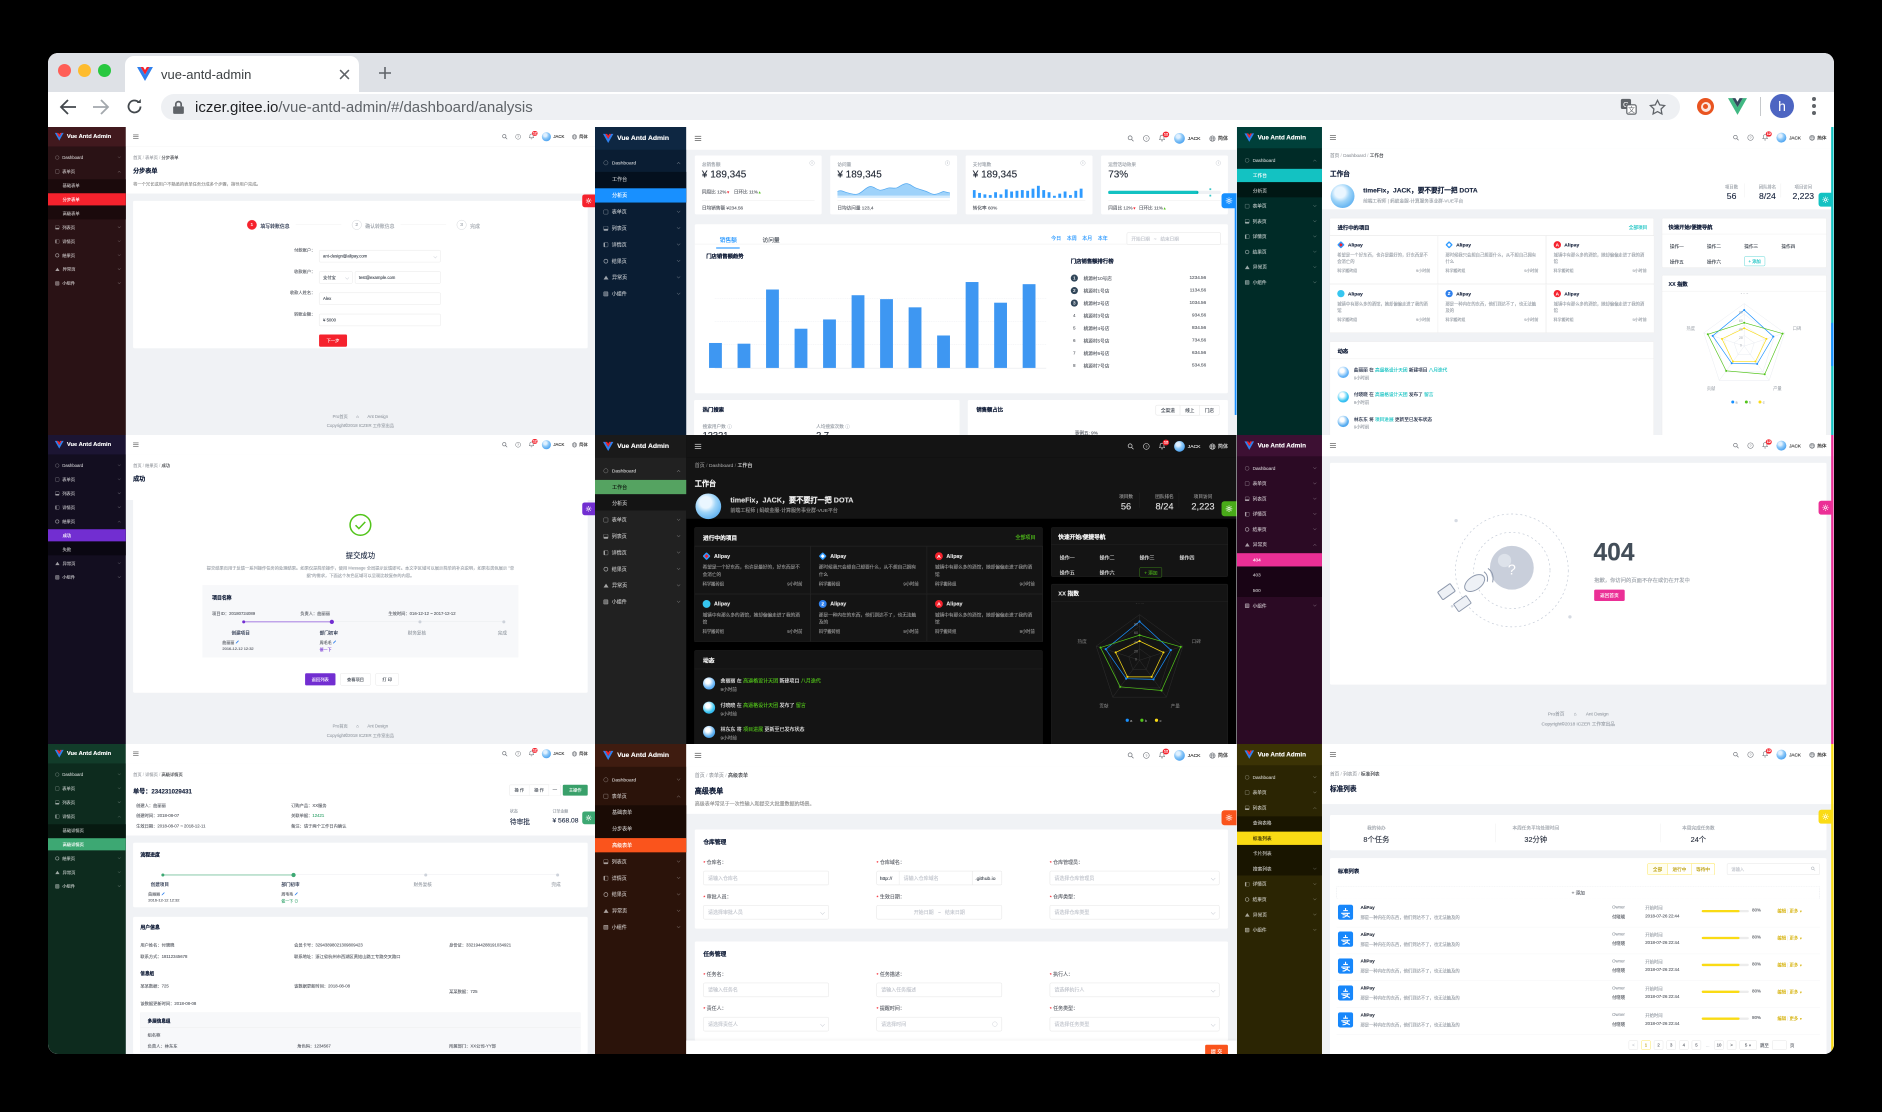  Describe the element at coordinates (1626, 104) in the screenshot. I see `svg-text: G` at that location.